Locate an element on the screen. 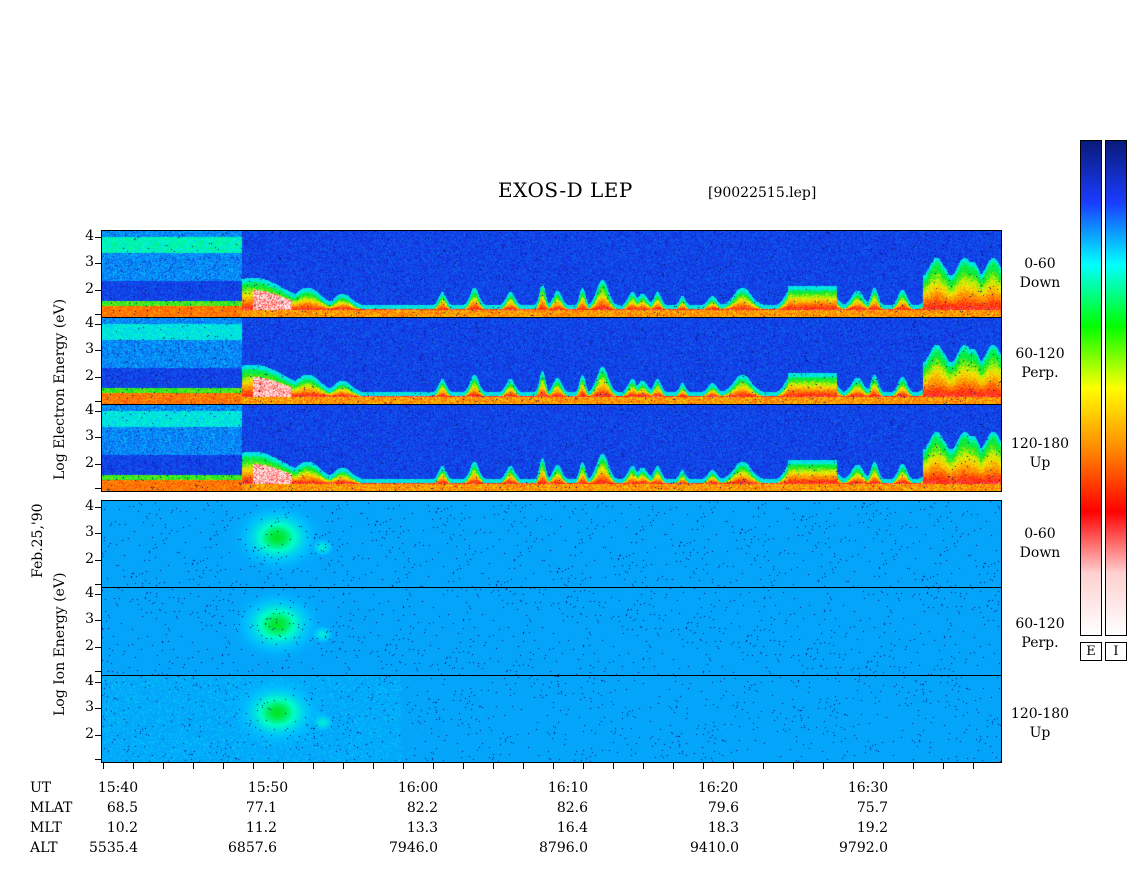  ion-perp-spectrogram is located at coordinates (551, 631).